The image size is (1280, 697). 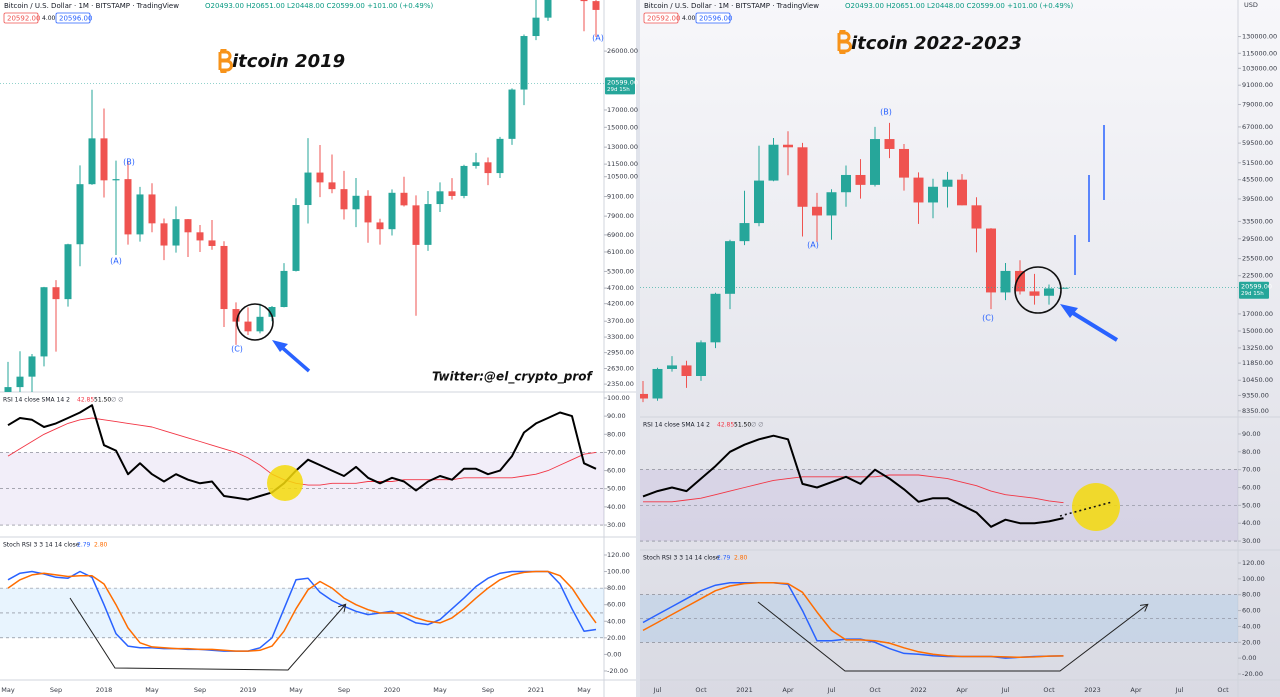 I want to click on y-tick-label: 50.00, so click(x=616, y=489).